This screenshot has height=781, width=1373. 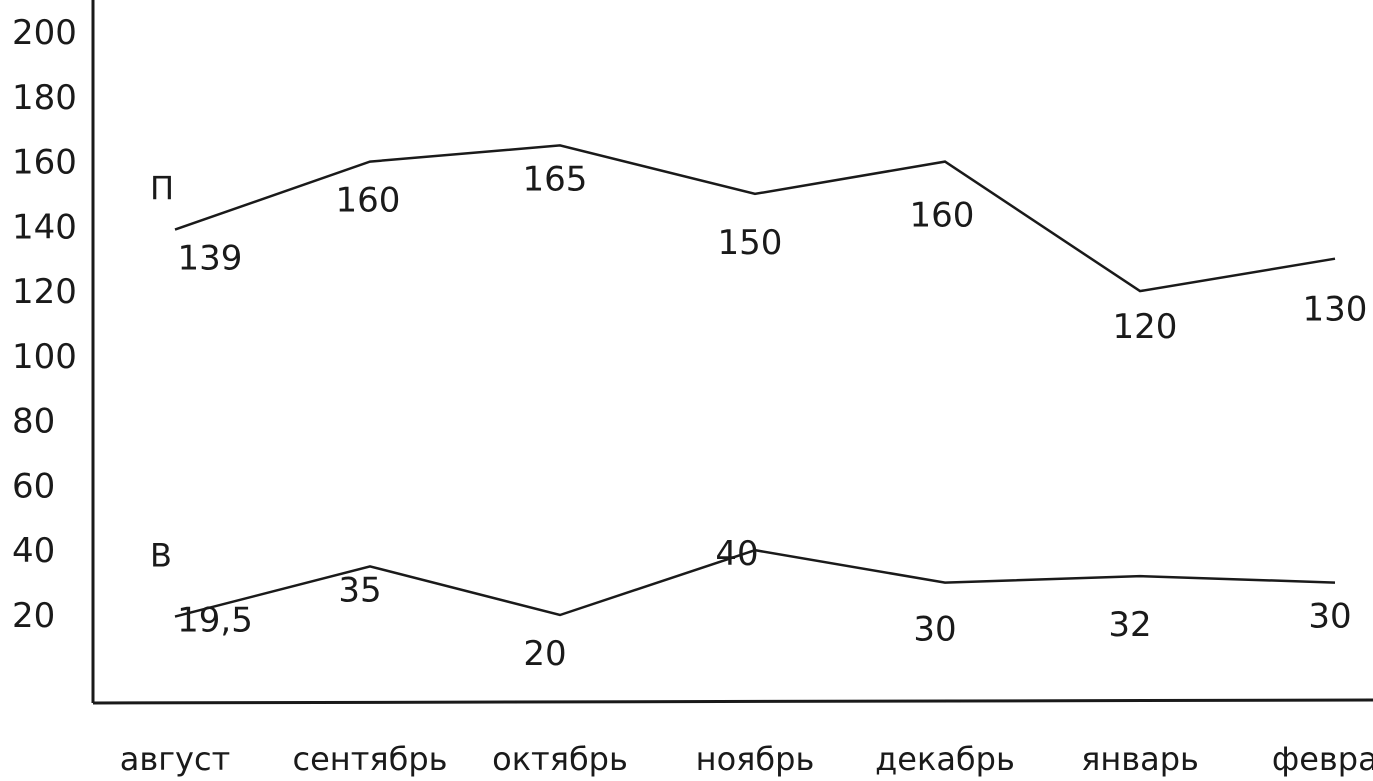 What do you see at coordinates (732, 701) in the screenshot?
I see `x-axis-line` at bounding box center [732, 701].